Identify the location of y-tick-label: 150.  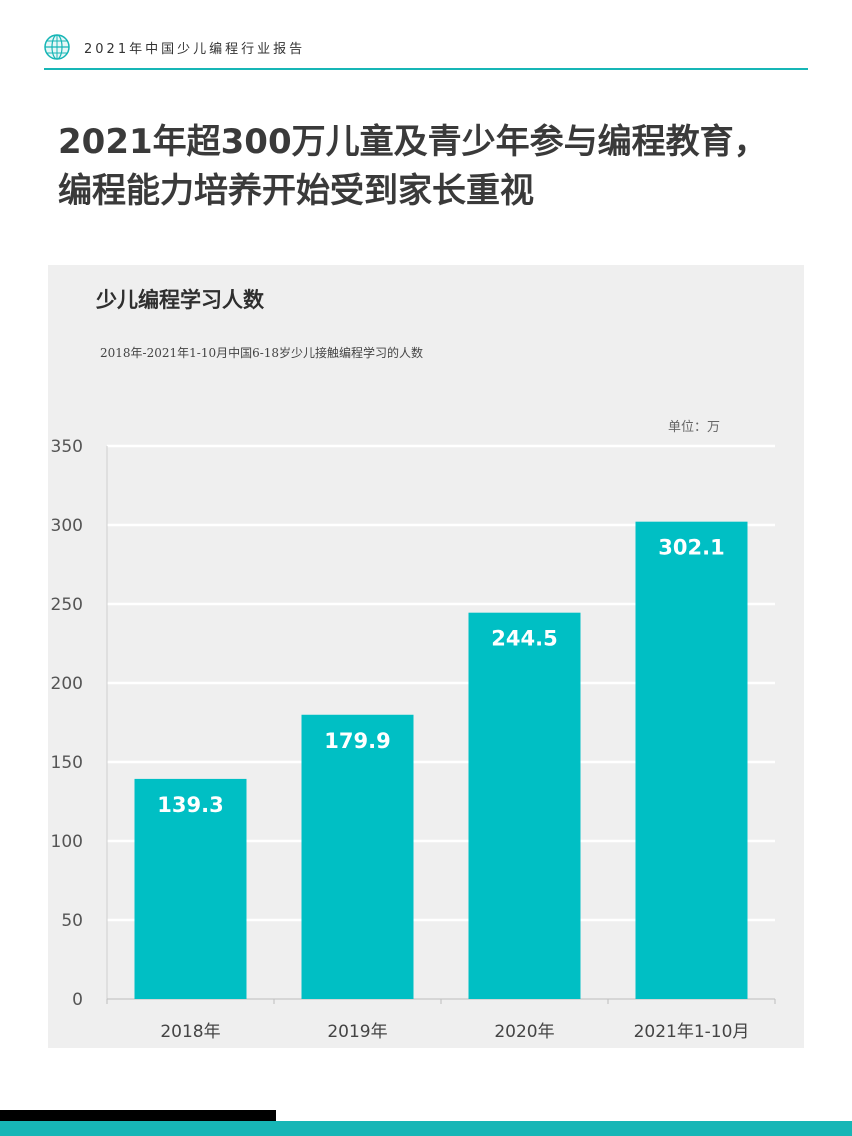
(67, 763).